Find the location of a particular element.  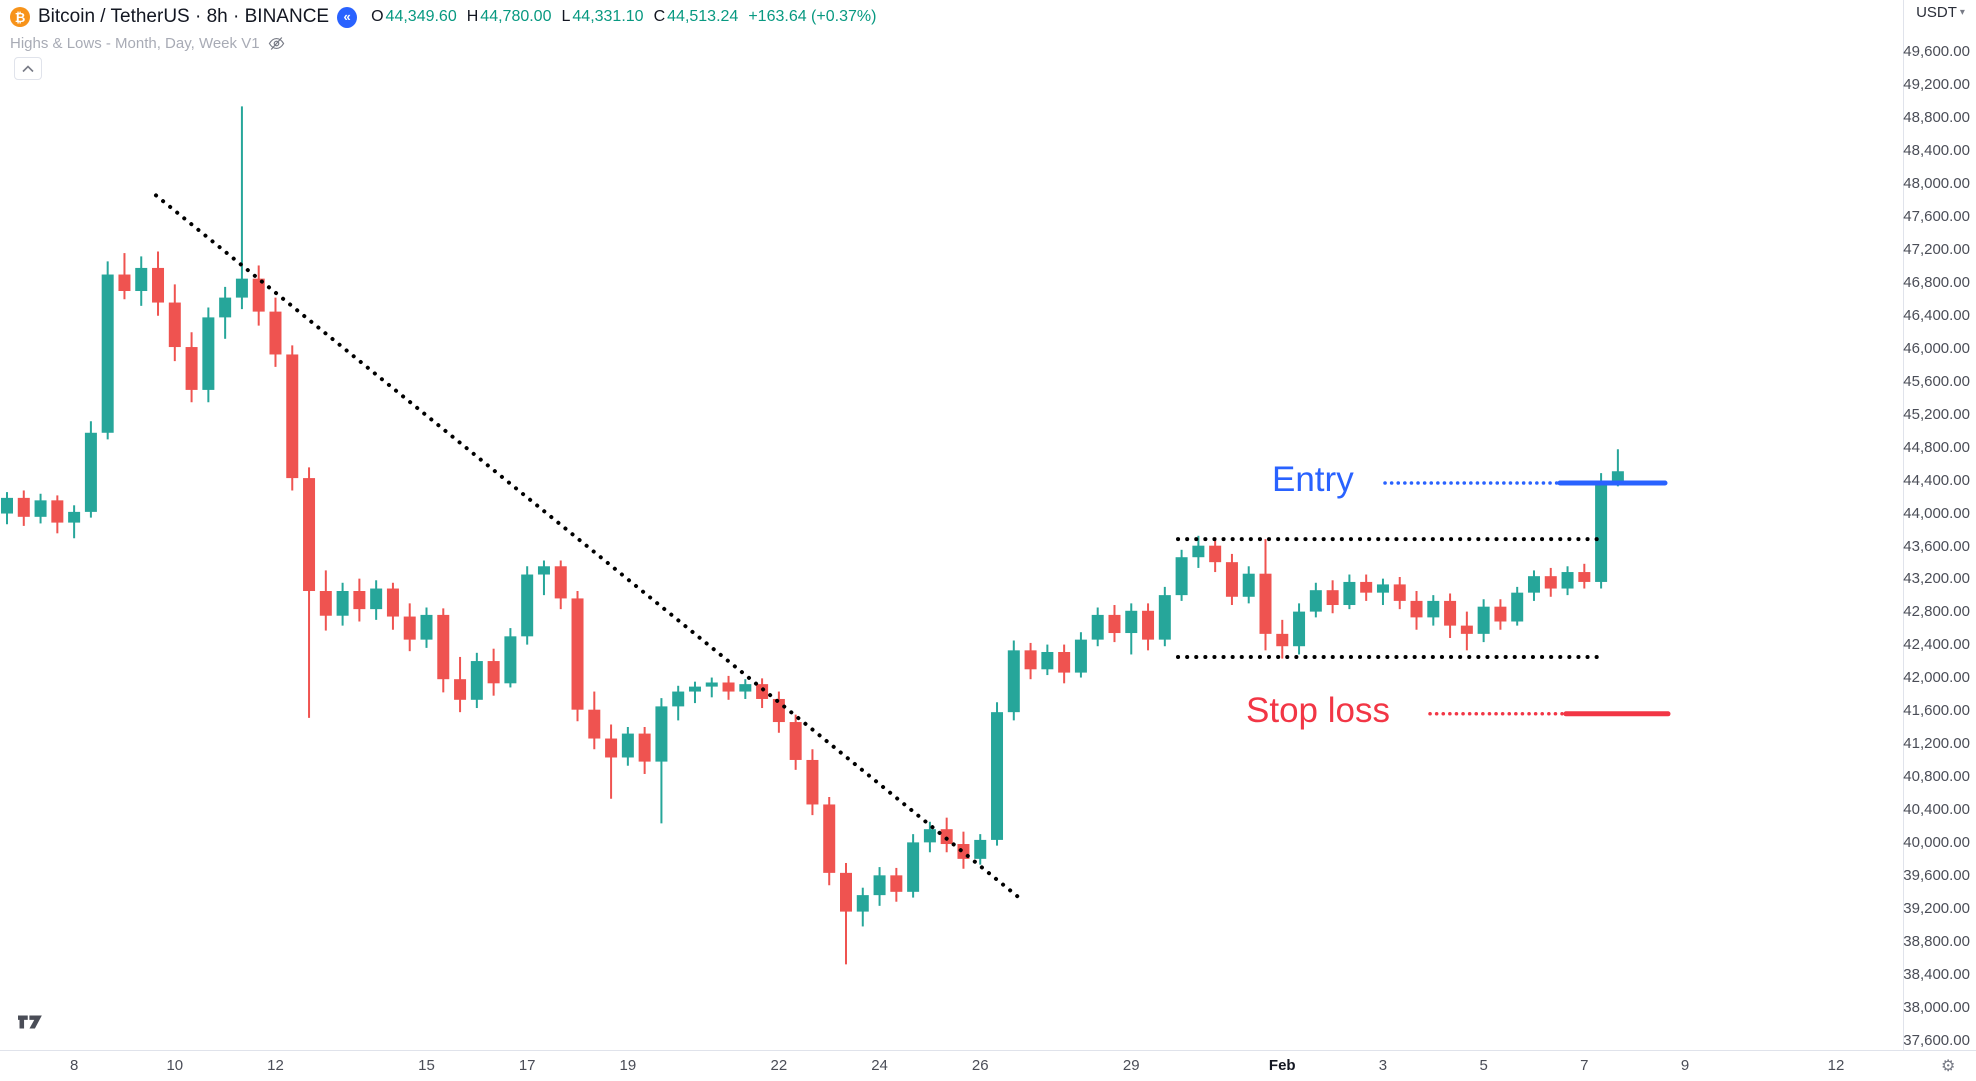

price-tick-label: 39,200.00 is located at coordinates (1936, 909).